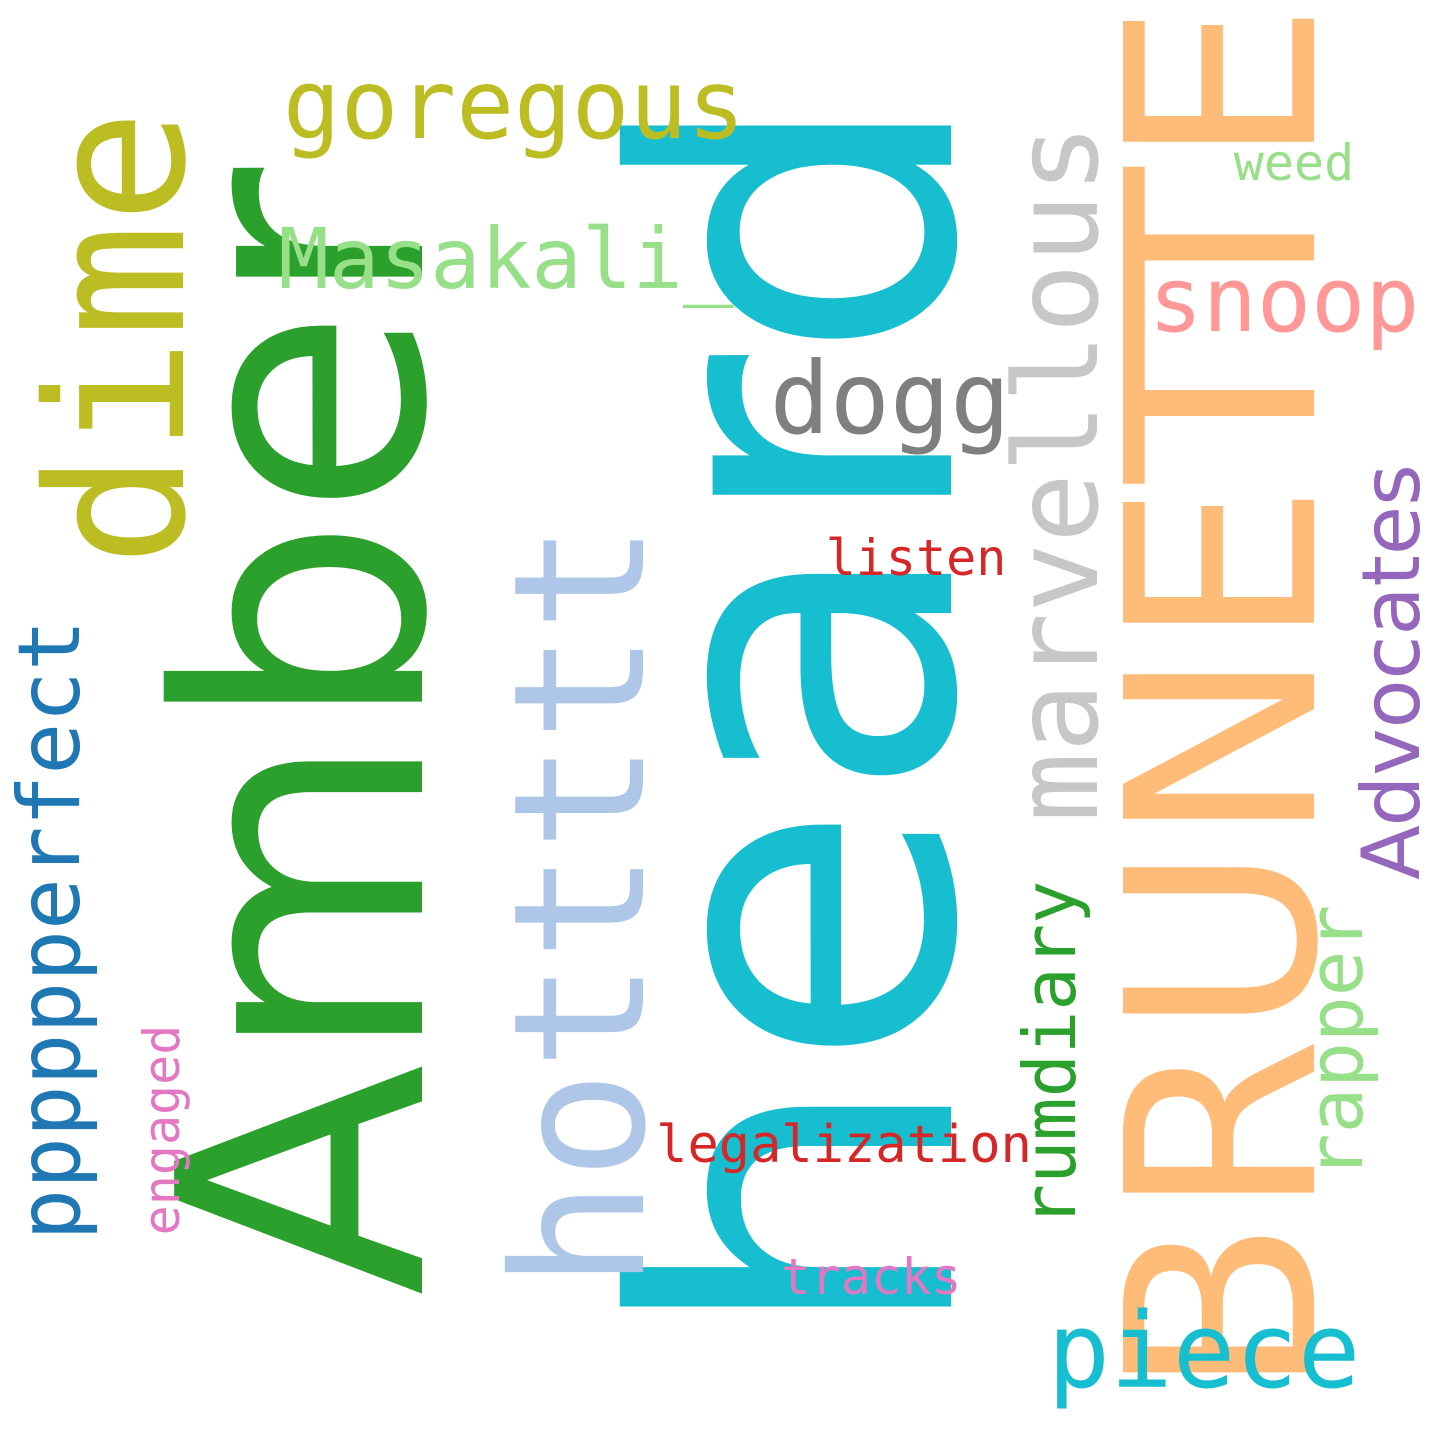  Describe the element at coordinates (844, 1145) in the screenshot. I see `word-legalization: legalization` at that location.